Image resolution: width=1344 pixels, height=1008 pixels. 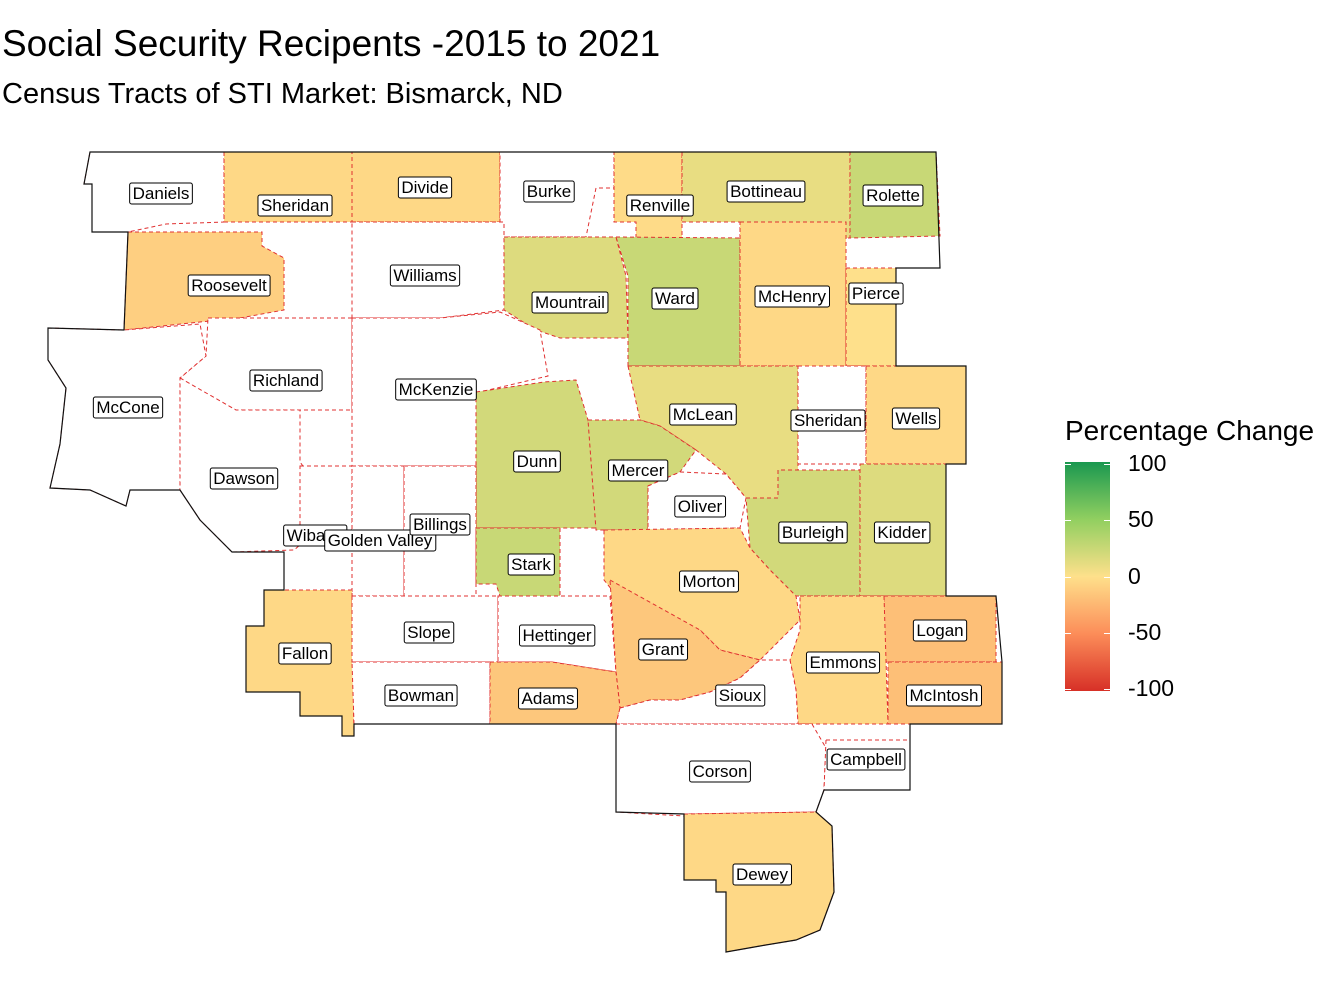 I want to click on legend-tick-label: -100, so click(x=1151, y=688).